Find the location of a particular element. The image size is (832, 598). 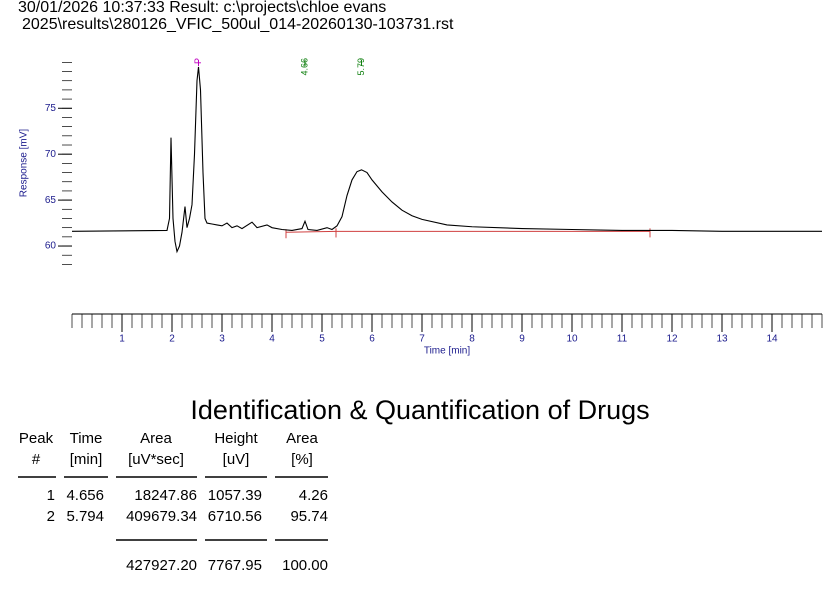

table-header: [uV*sec] is located at coordinates (156, 459).